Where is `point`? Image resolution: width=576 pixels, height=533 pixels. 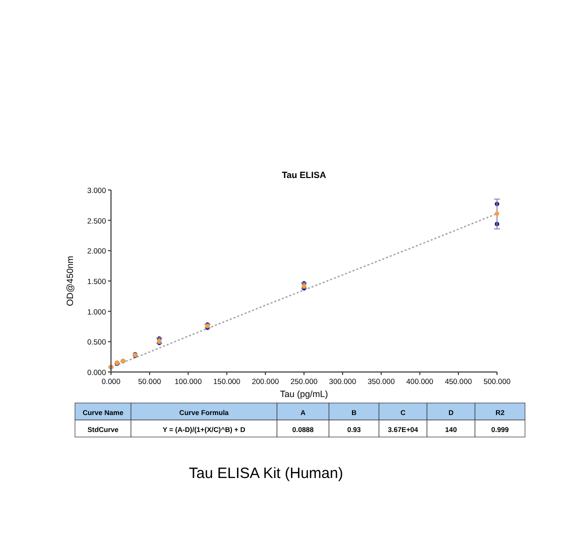
point is located at coordinates (497, 213).